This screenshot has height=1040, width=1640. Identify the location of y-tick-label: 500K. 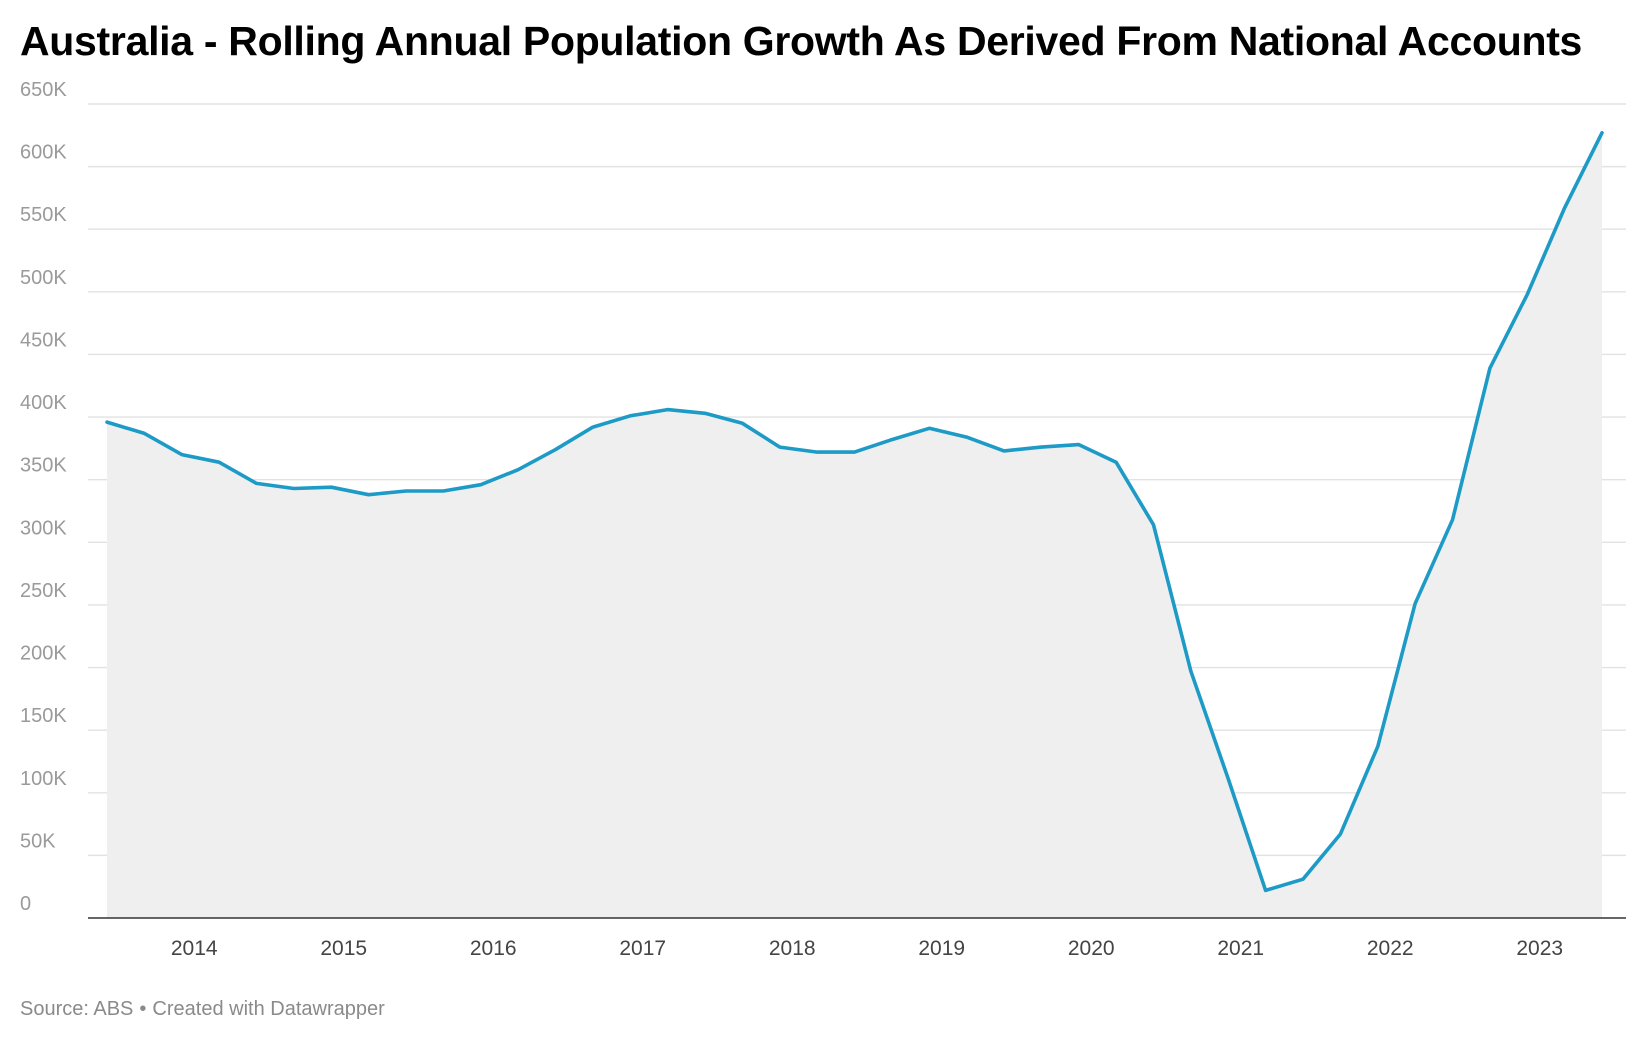
(43, 278).